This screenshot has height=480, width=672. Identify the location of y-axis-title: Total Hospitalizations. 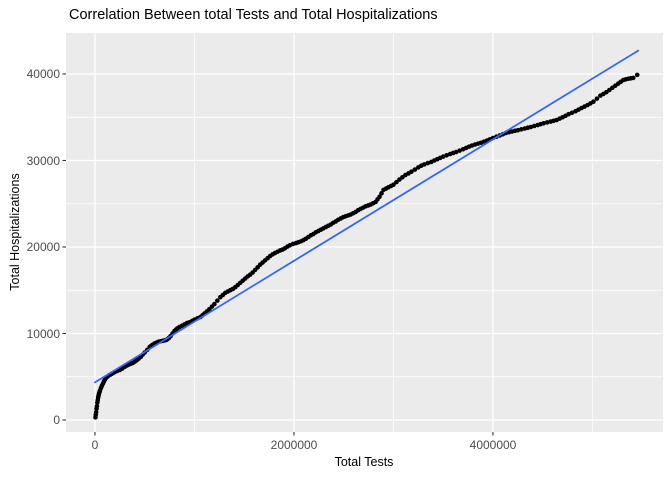
(15, 232).